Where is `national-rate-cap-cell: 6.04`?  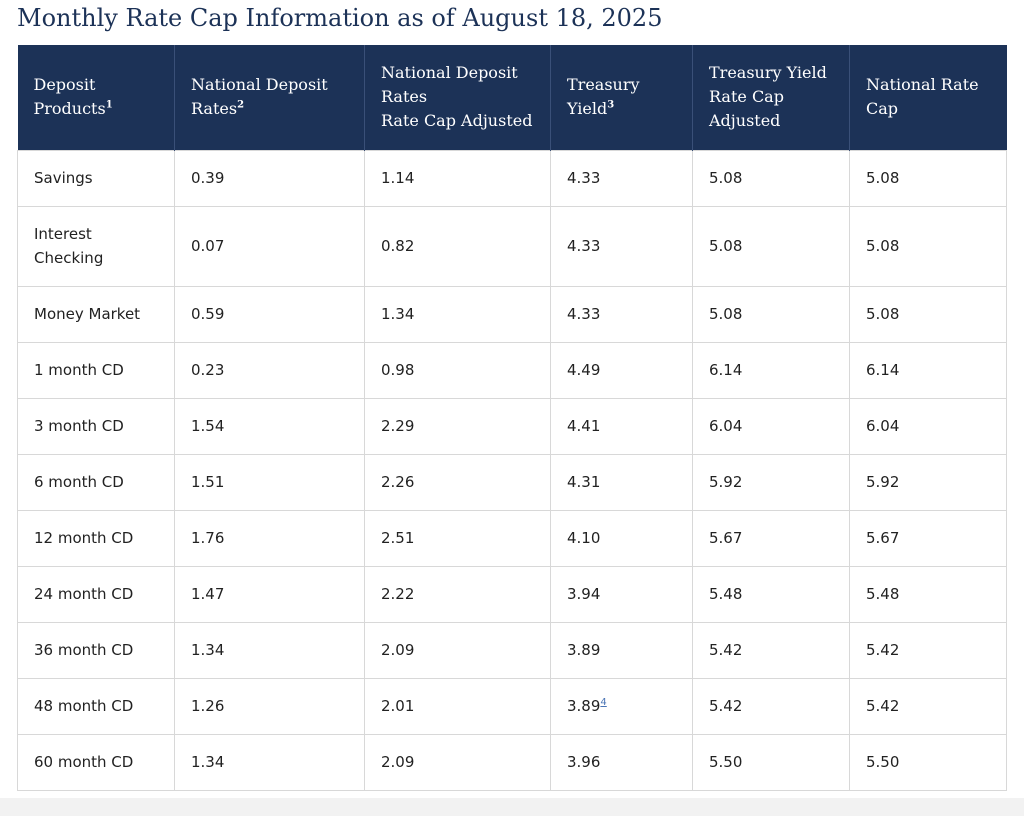 national-rate-cap-cell: 6.04 is located at coordinates (928, 426).